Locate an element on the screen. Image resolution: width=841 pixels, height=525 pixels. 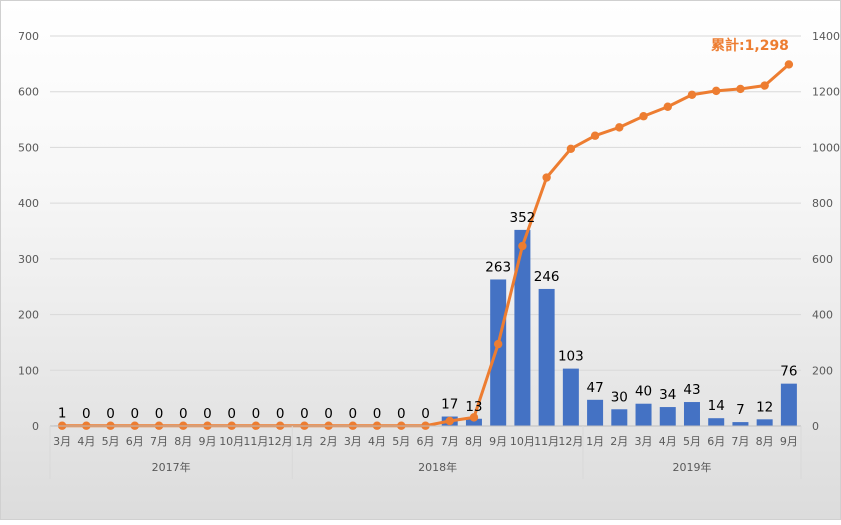
left-y-tick-label: 600 is located at coordinates (28, 92).